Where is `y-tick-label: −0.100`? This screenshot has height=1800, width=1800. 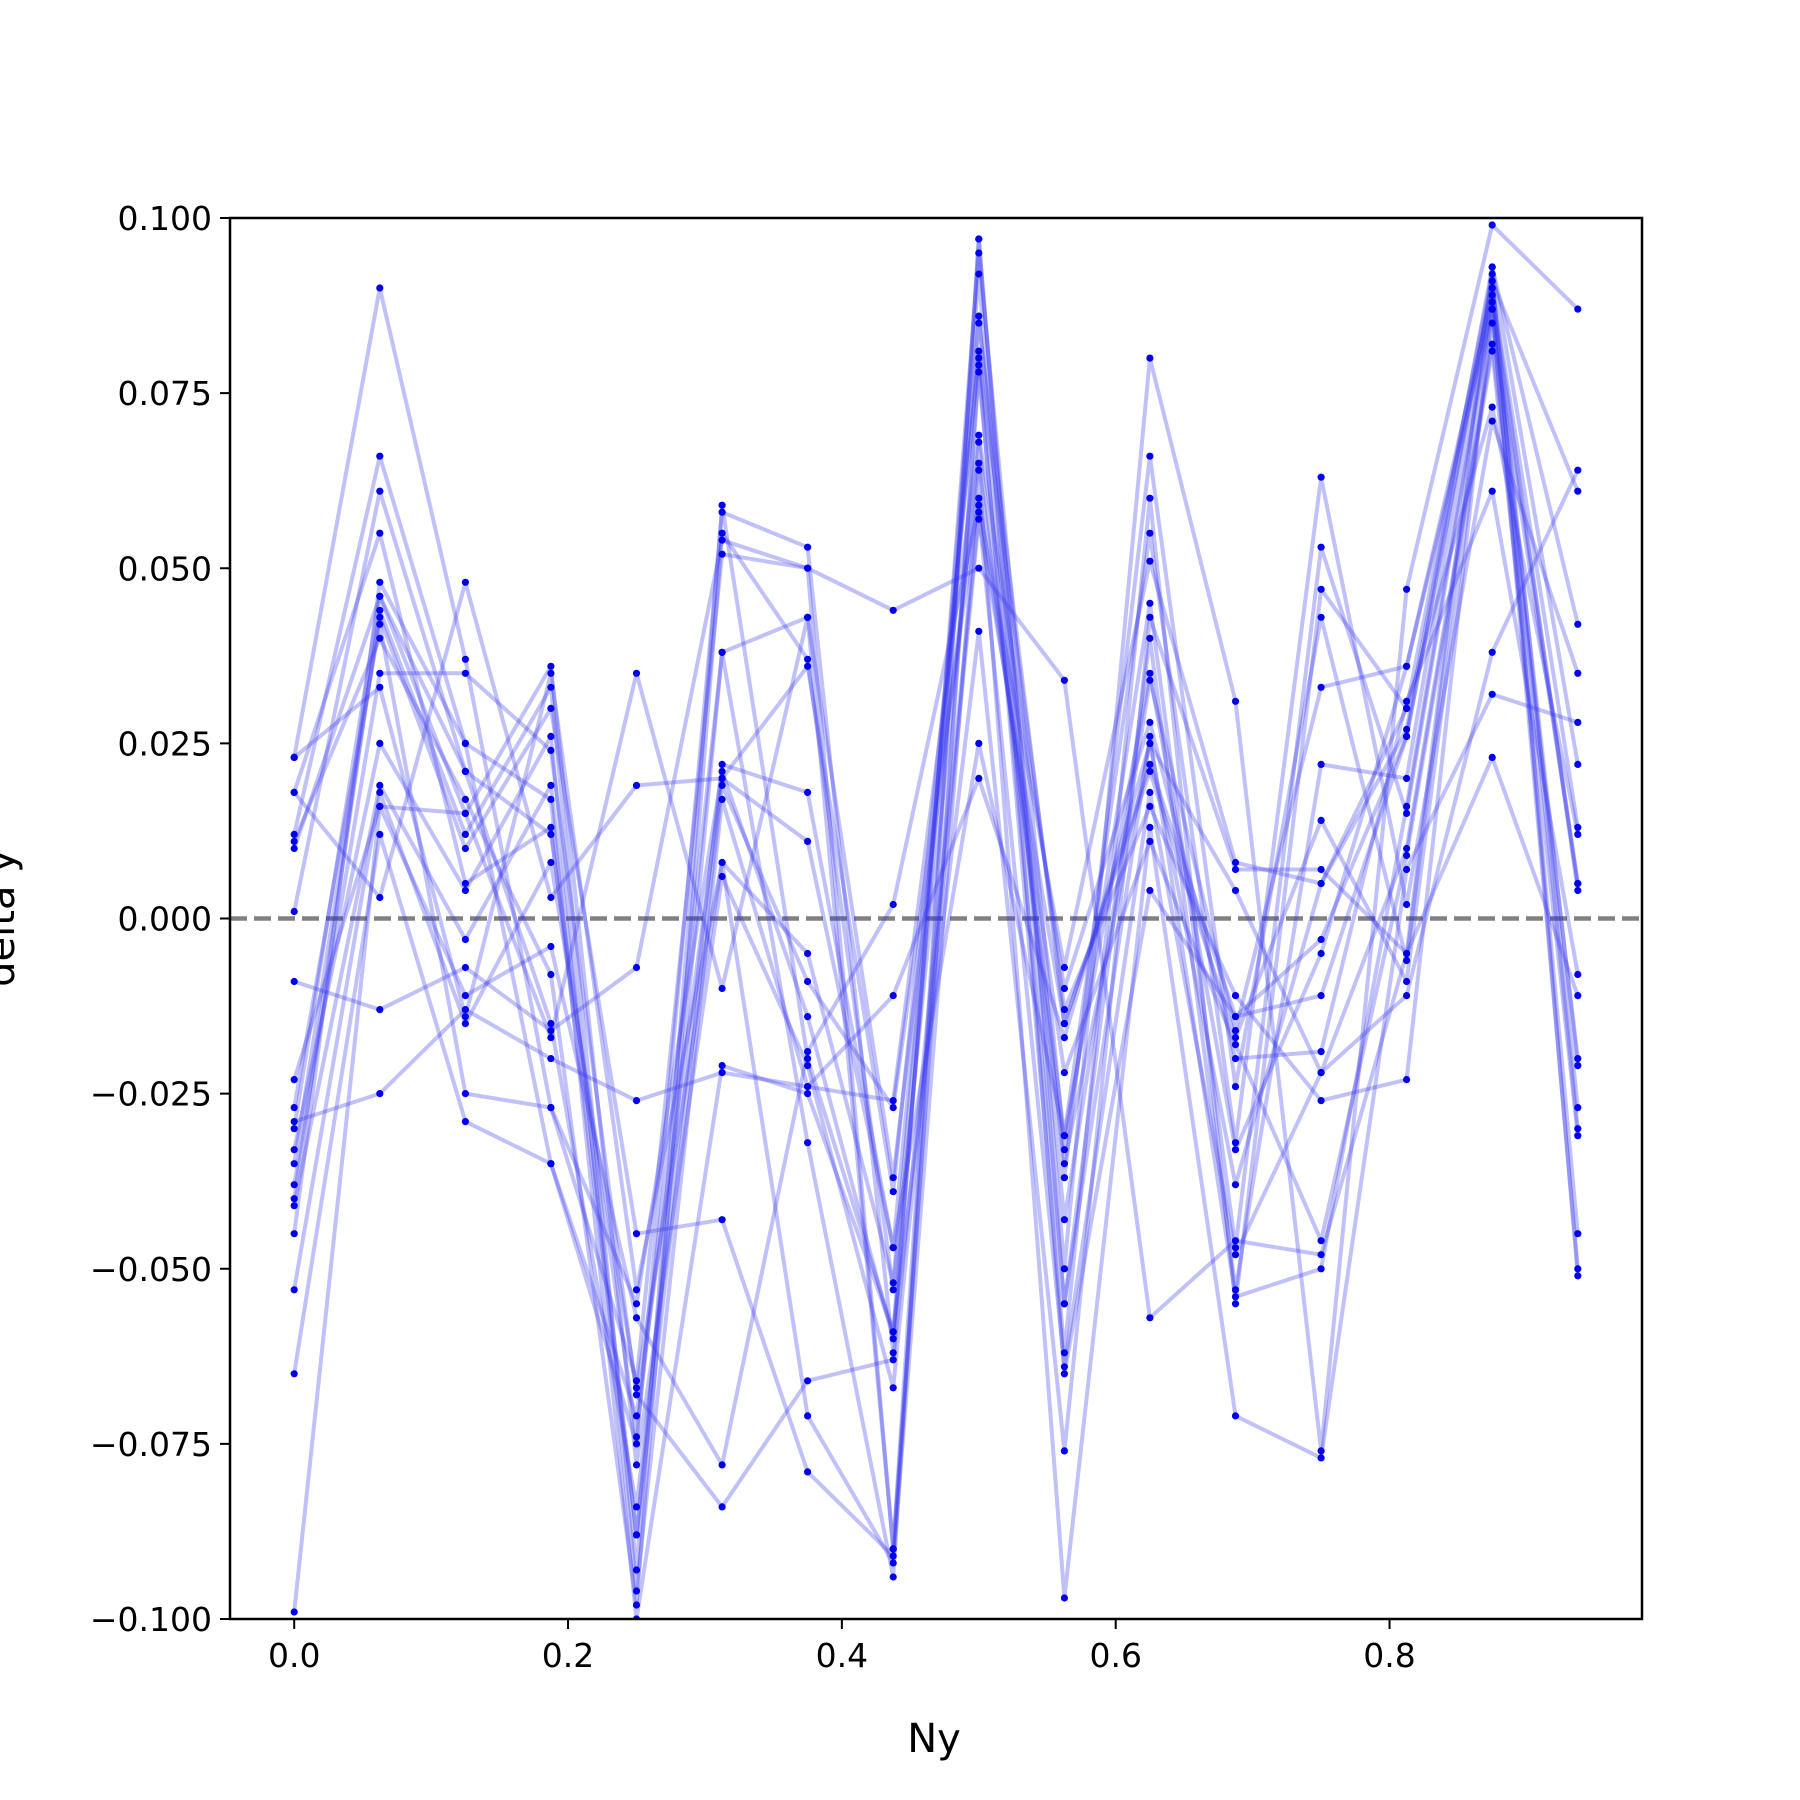
y-tick-label: −0.100 is located at coordinates (151, 1619).